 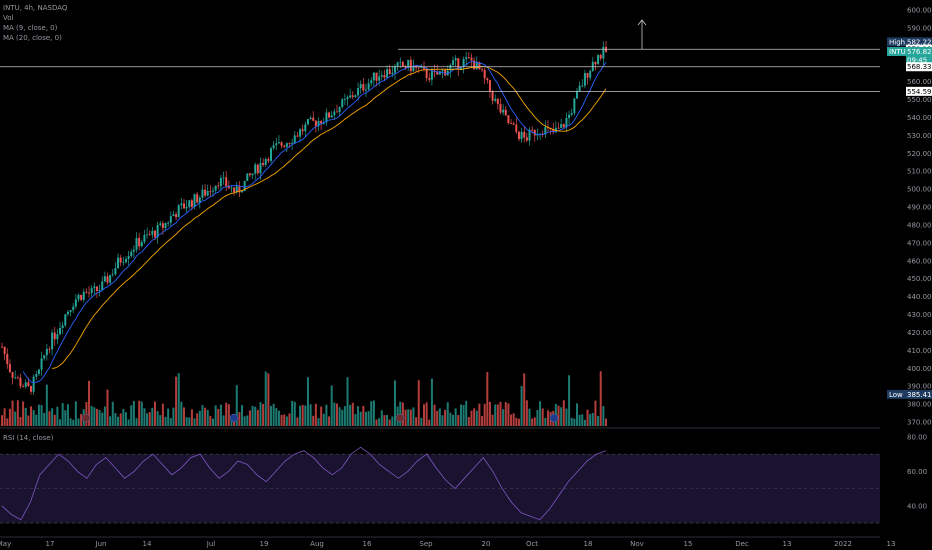 What do you see at coordinates (8, 18) in the screenshot?
I see `vol-label: Vol` at bounding box center [8, 18].